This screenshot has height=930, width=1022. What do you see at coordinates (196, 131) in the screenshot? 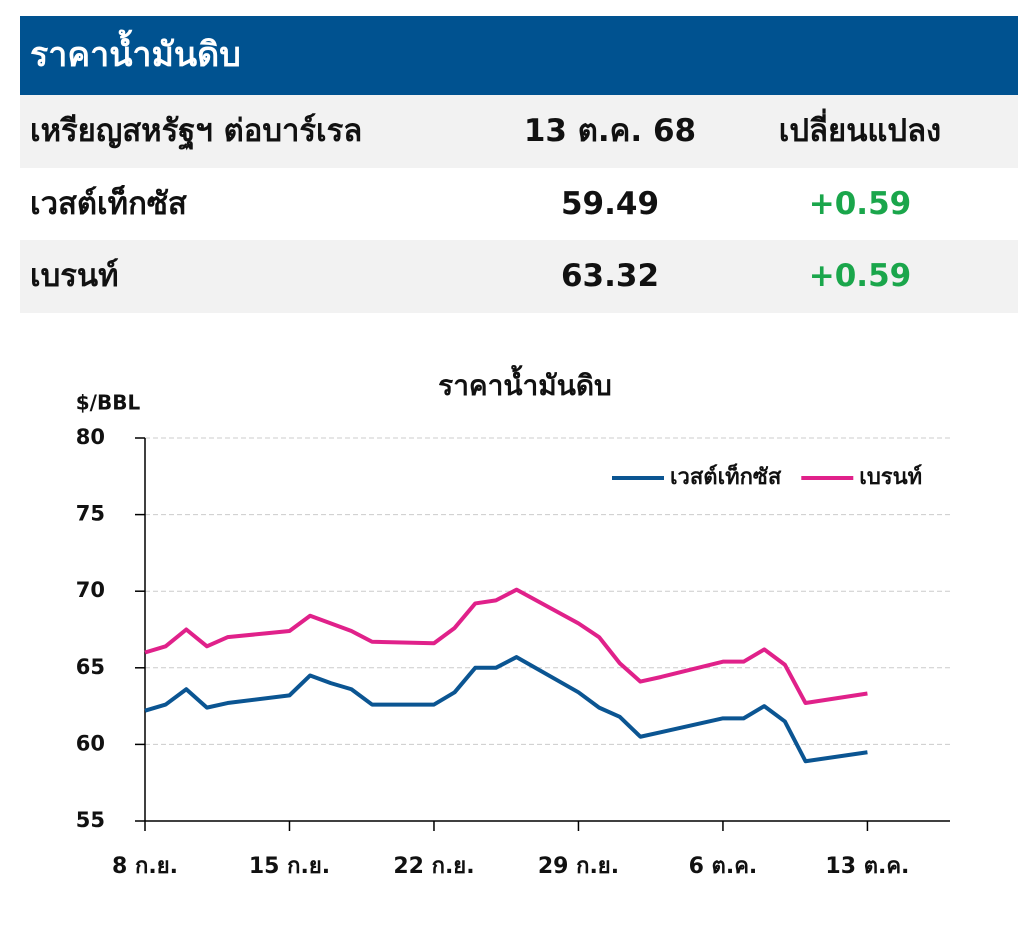
I see `column-header: เหรียญสหรัฐฯ ต่อบาร์เรล` at bounding box center [196, 131].